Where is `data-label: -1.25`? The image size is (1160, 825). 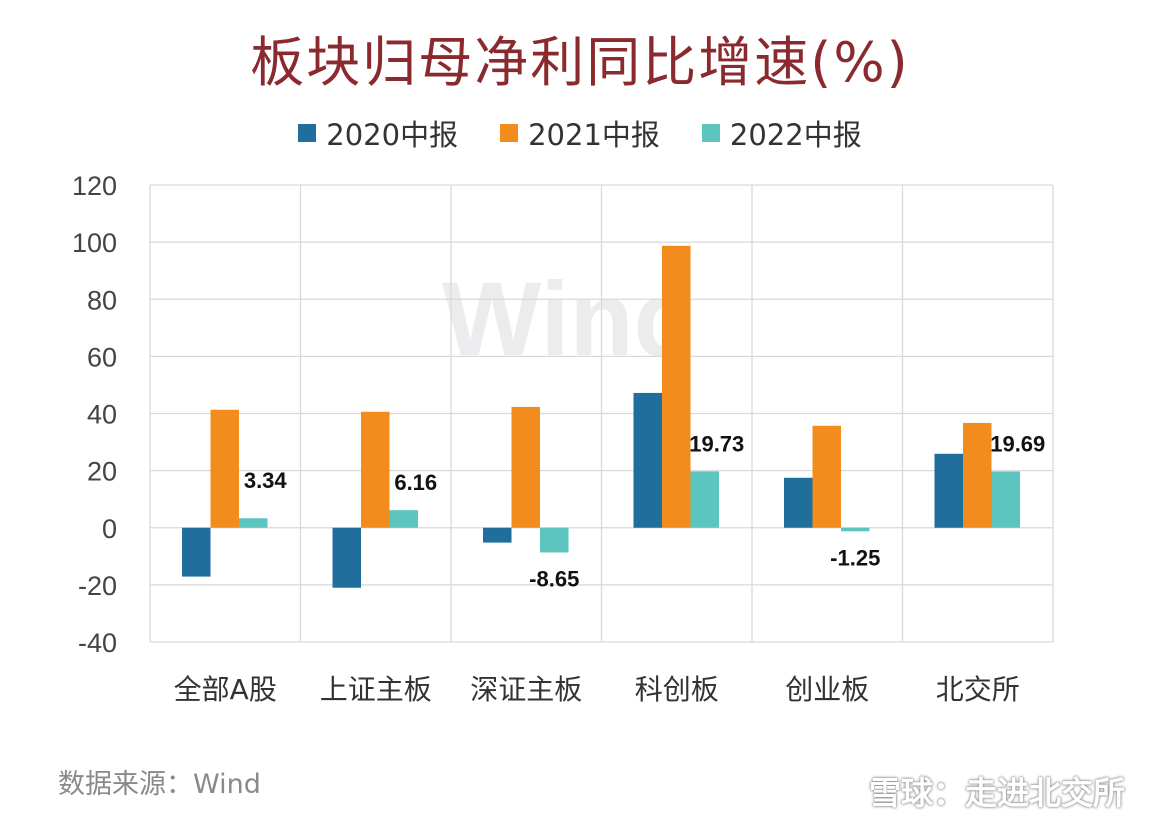
data-label: -1.25 is located at coordinates (855, 557).